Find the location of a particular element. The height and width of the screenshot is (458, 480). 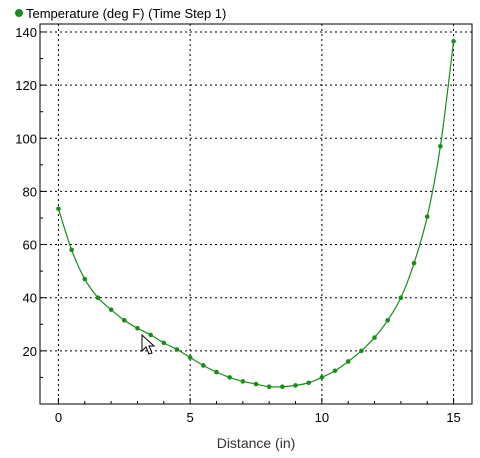

x-axis-label: Distance (in) is located at coordinates (256, 443).